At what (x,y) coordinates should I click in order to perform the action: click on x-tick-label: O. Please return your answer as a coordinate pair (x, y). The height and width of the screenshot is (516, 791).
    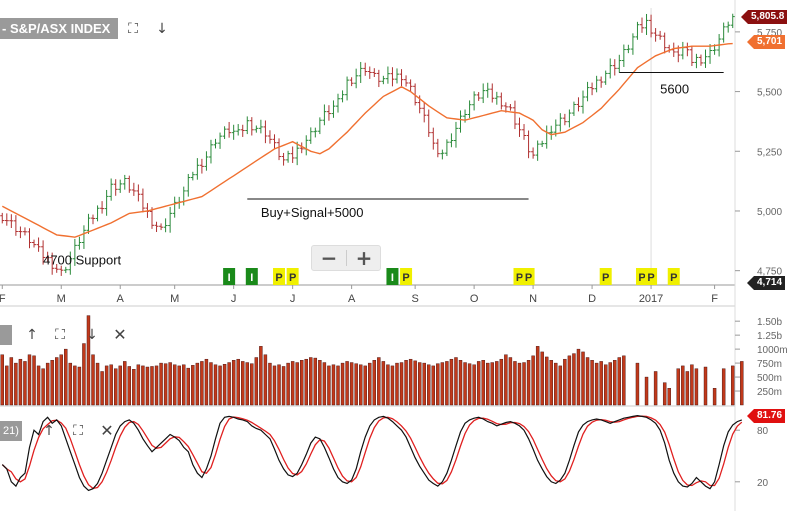
    Looking at the image, I should click on (474, 299).